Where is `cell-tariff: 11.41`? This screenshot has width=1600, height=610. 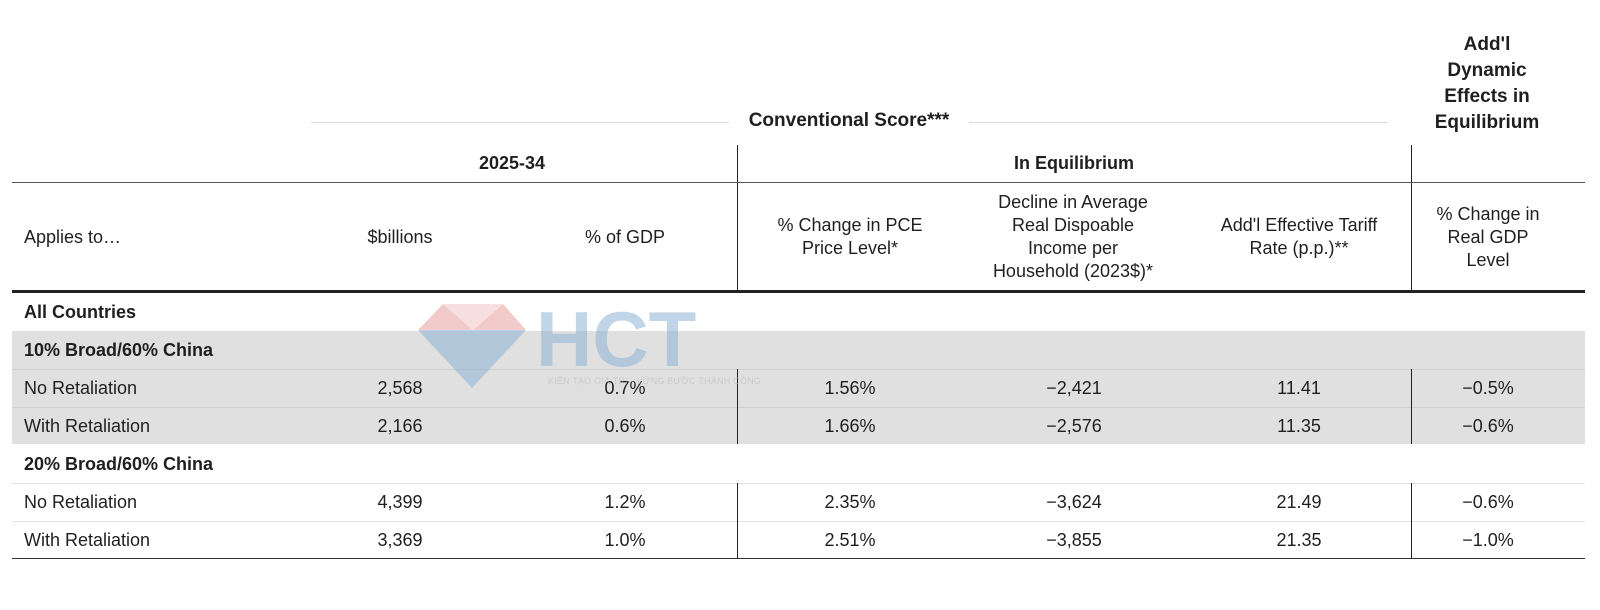
cell-tariff: 11.41 is located at coordinates (1299, 388).